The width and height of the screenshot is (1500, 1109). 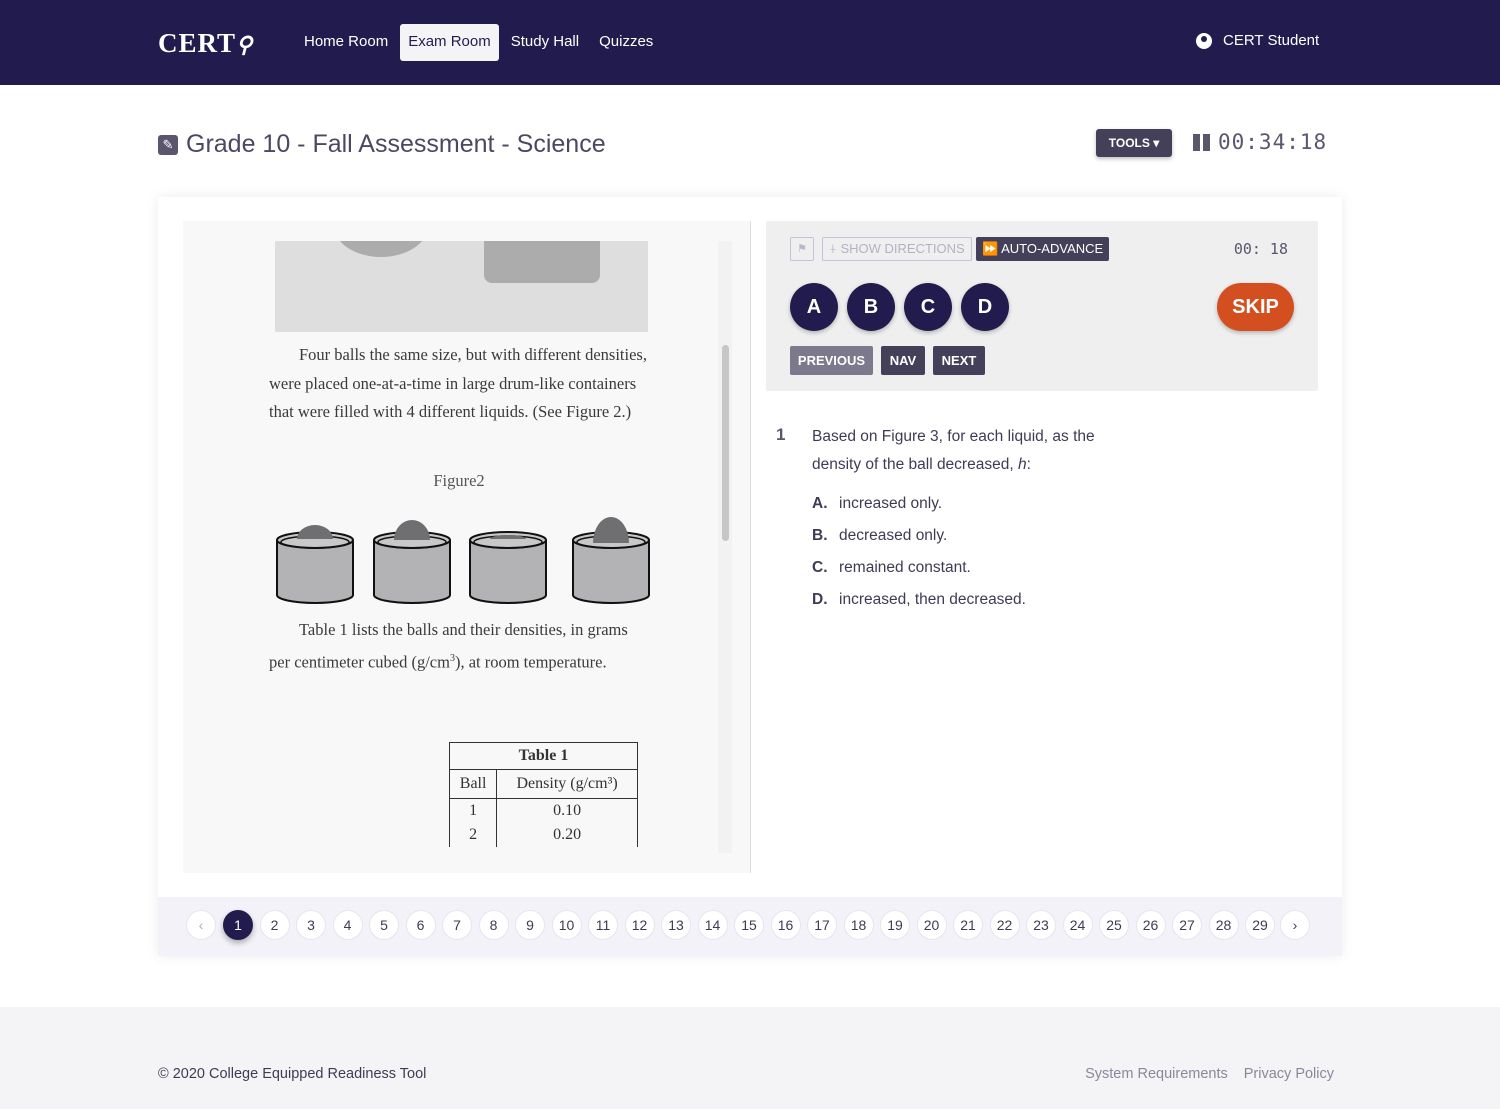 I want to click on page-1-button: 1, so click(x=238, y=925).